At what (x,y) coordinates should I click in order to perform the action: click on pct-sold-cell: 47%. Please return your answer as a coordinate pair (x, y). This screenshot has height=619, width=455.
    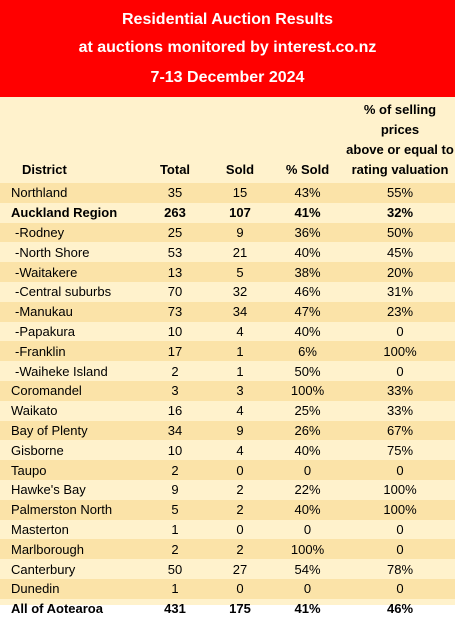
    Looking at the image, I should click on (307, 311).